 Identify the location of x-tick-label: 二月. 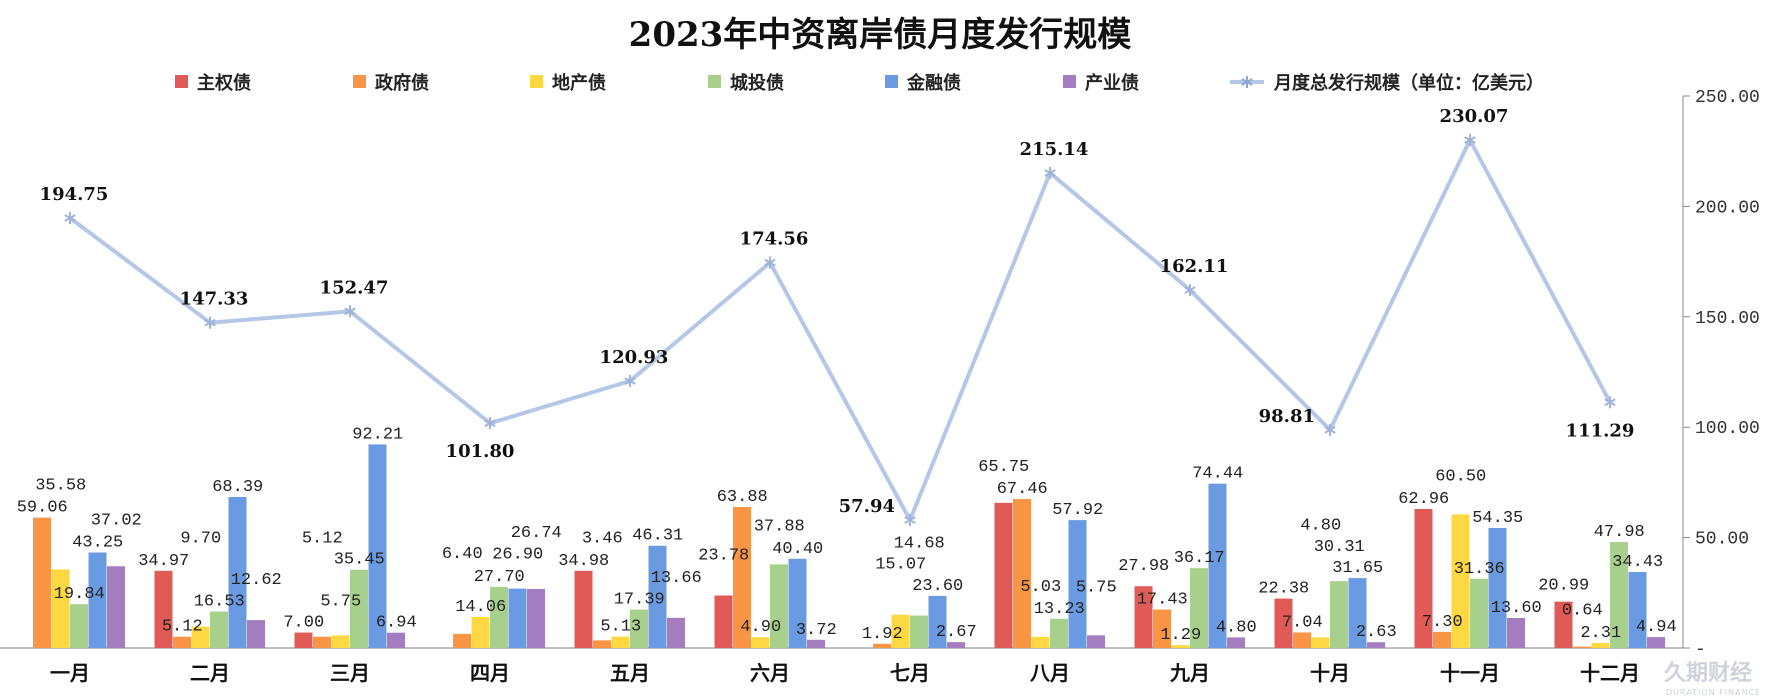
(210, 673).